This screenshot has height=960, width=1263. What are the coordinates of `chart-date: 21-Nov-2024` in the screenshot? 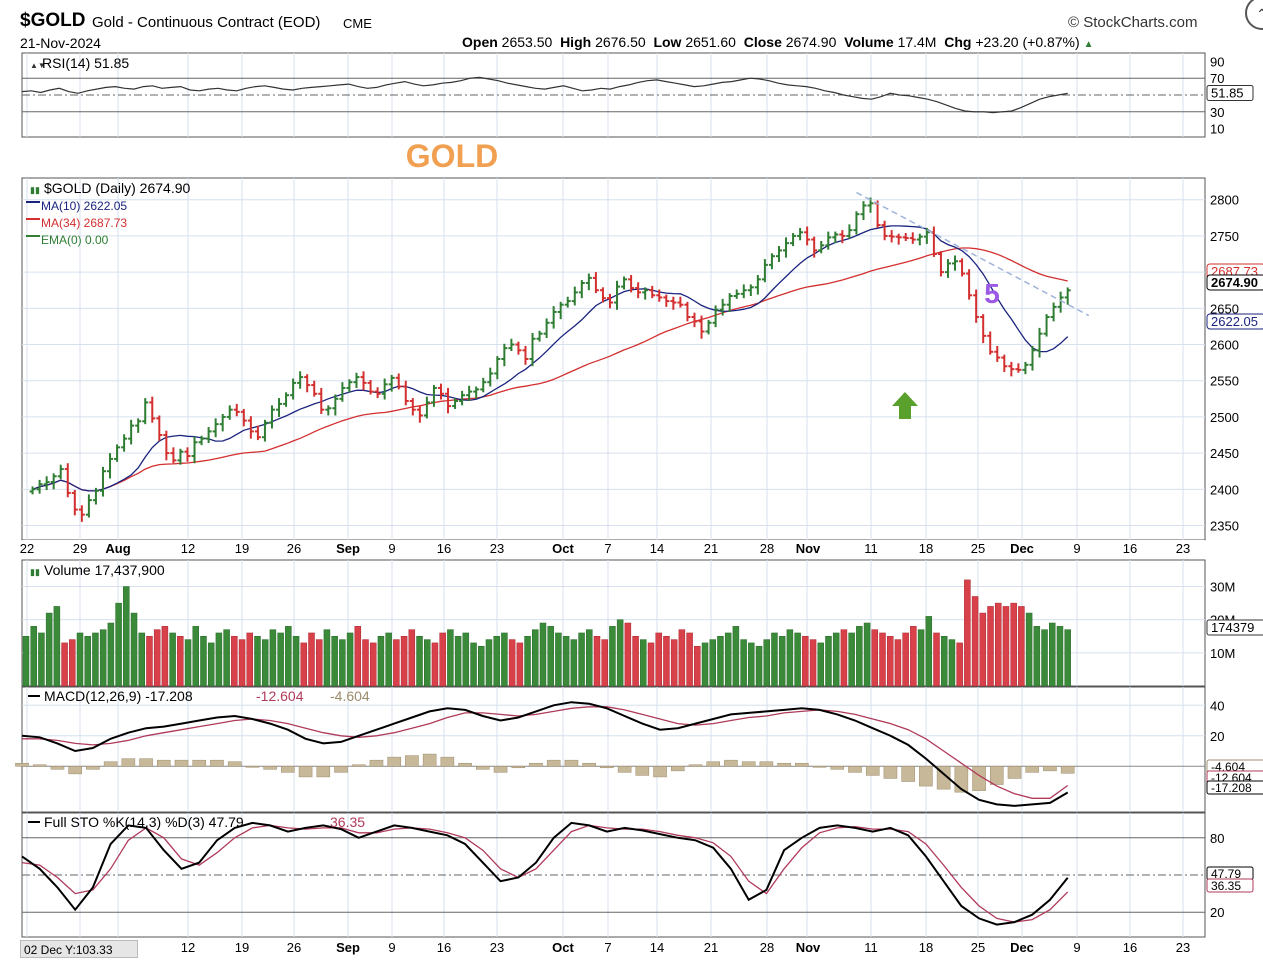 It's located at (60, 43).